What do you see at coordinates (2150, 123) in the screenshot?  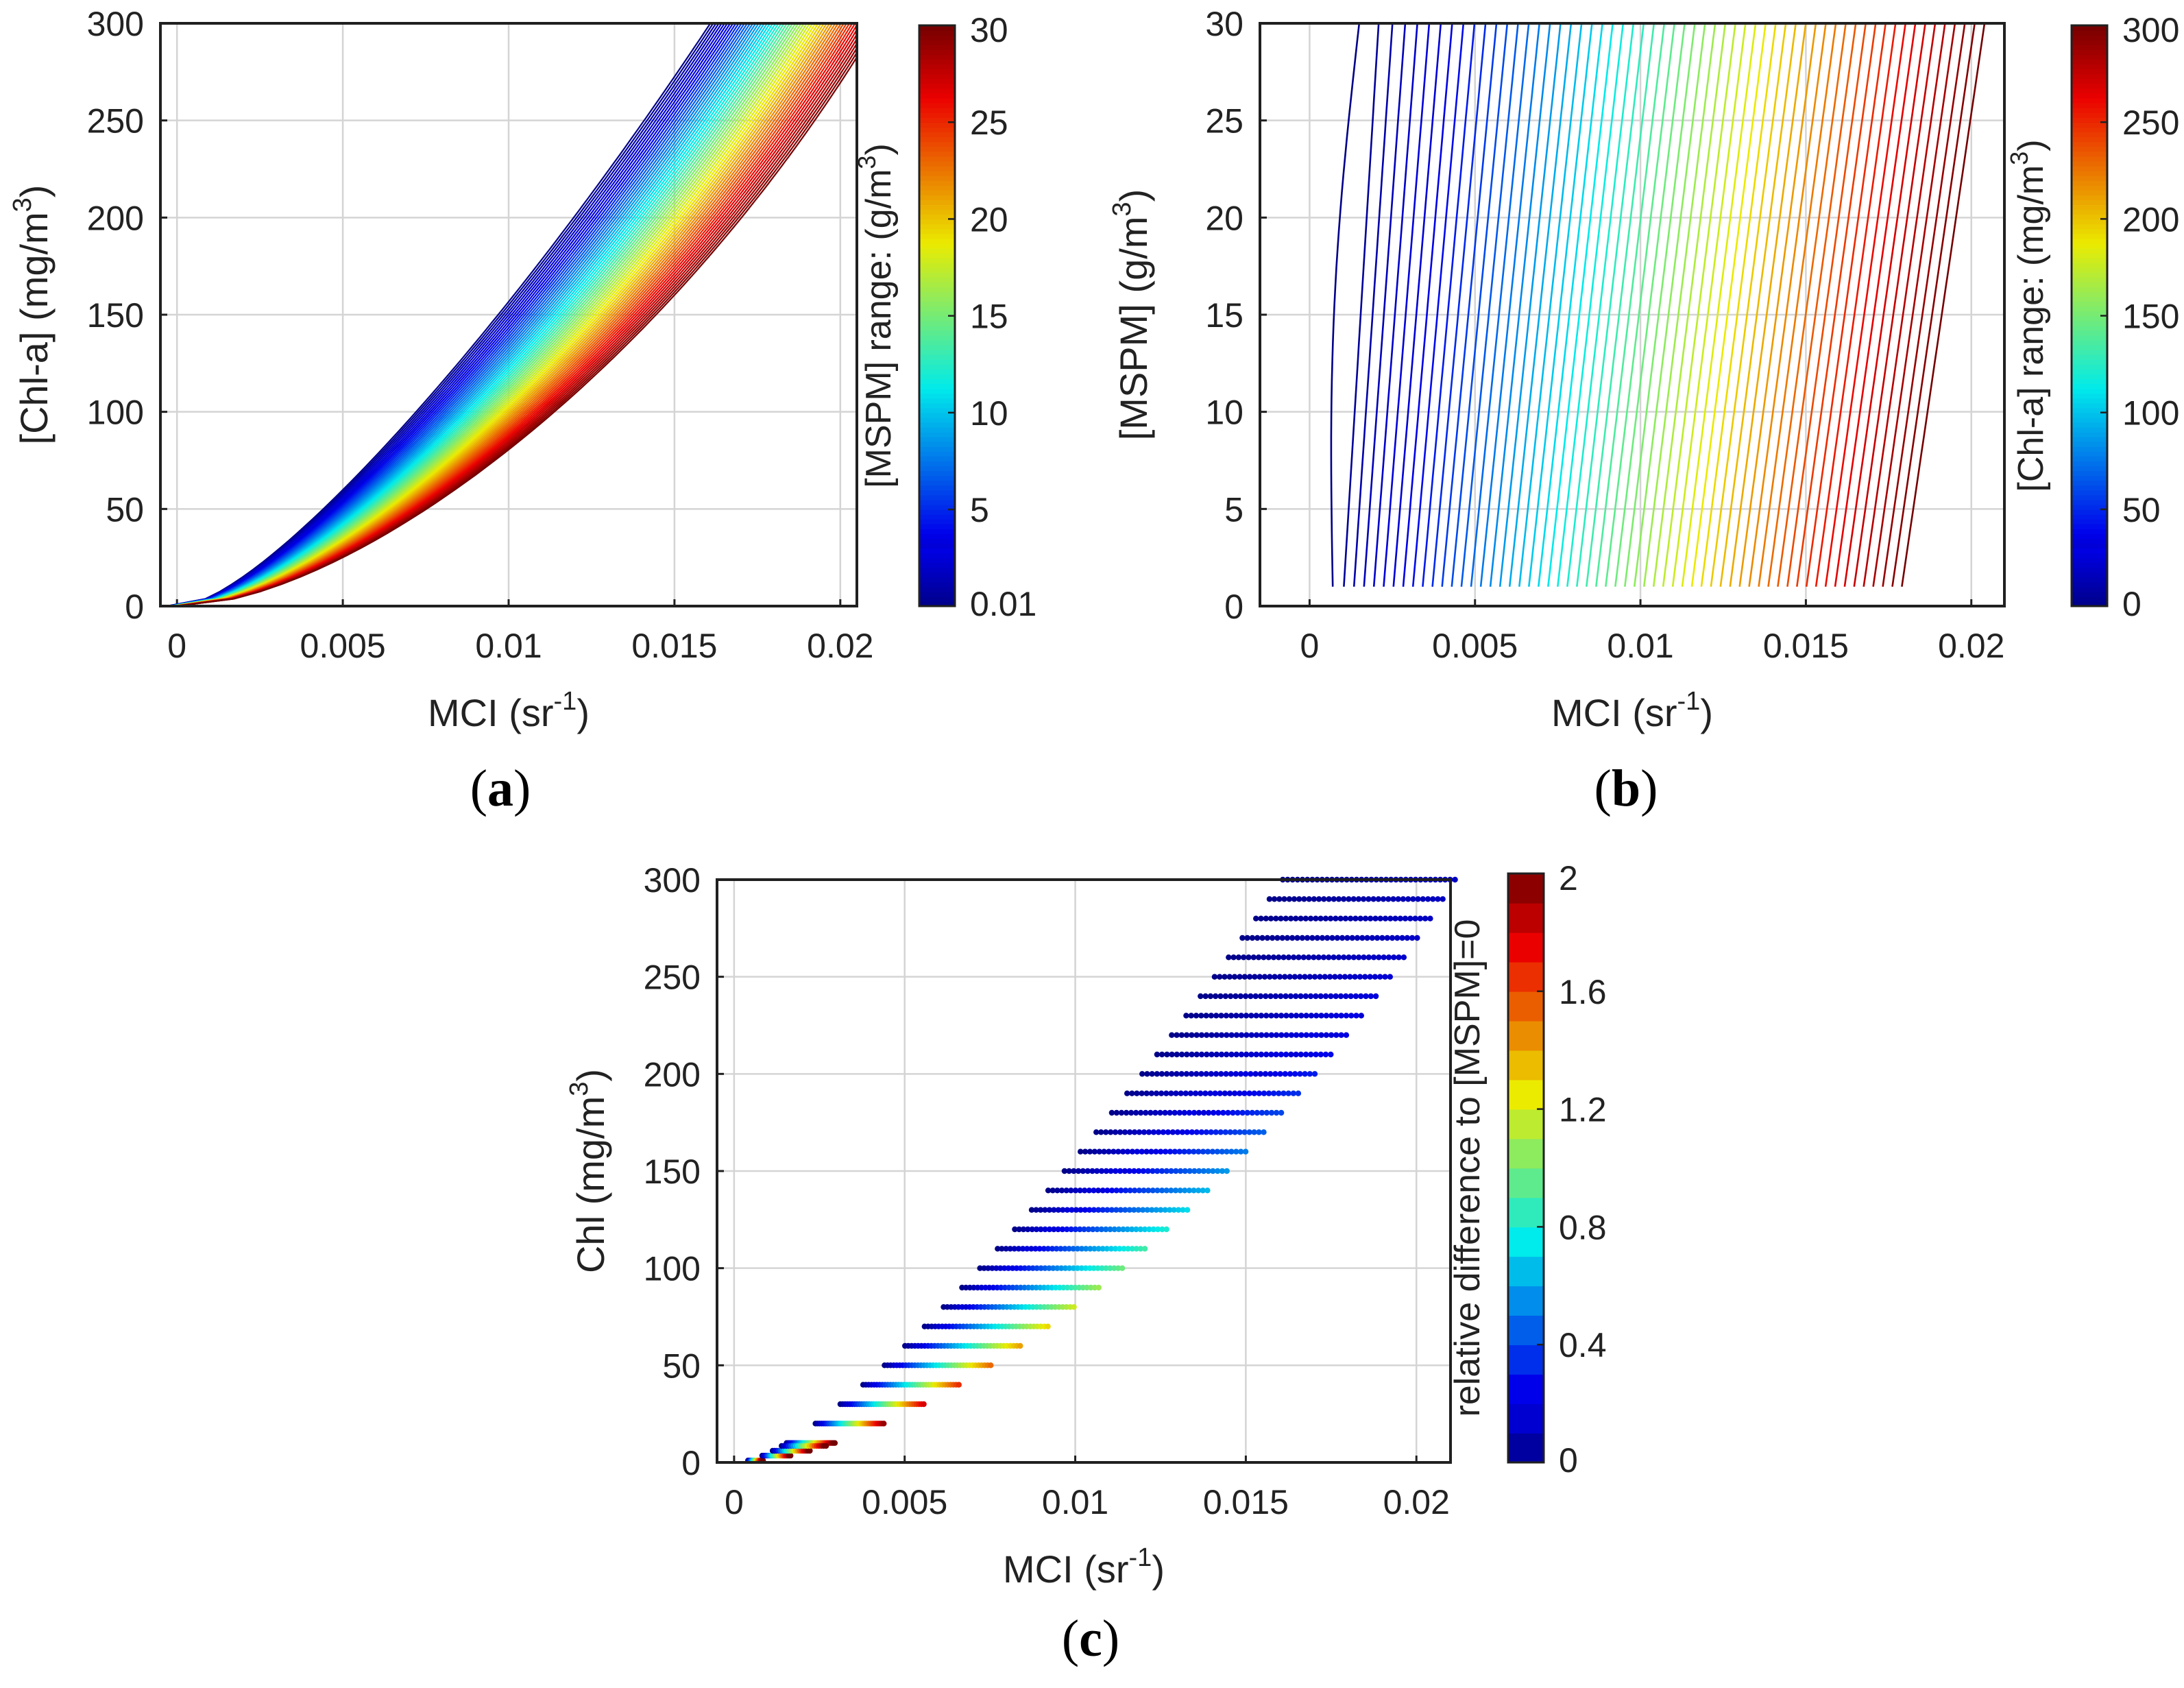 I see `colorbar-tick-label: 250` at bounding box center [2150, 123].